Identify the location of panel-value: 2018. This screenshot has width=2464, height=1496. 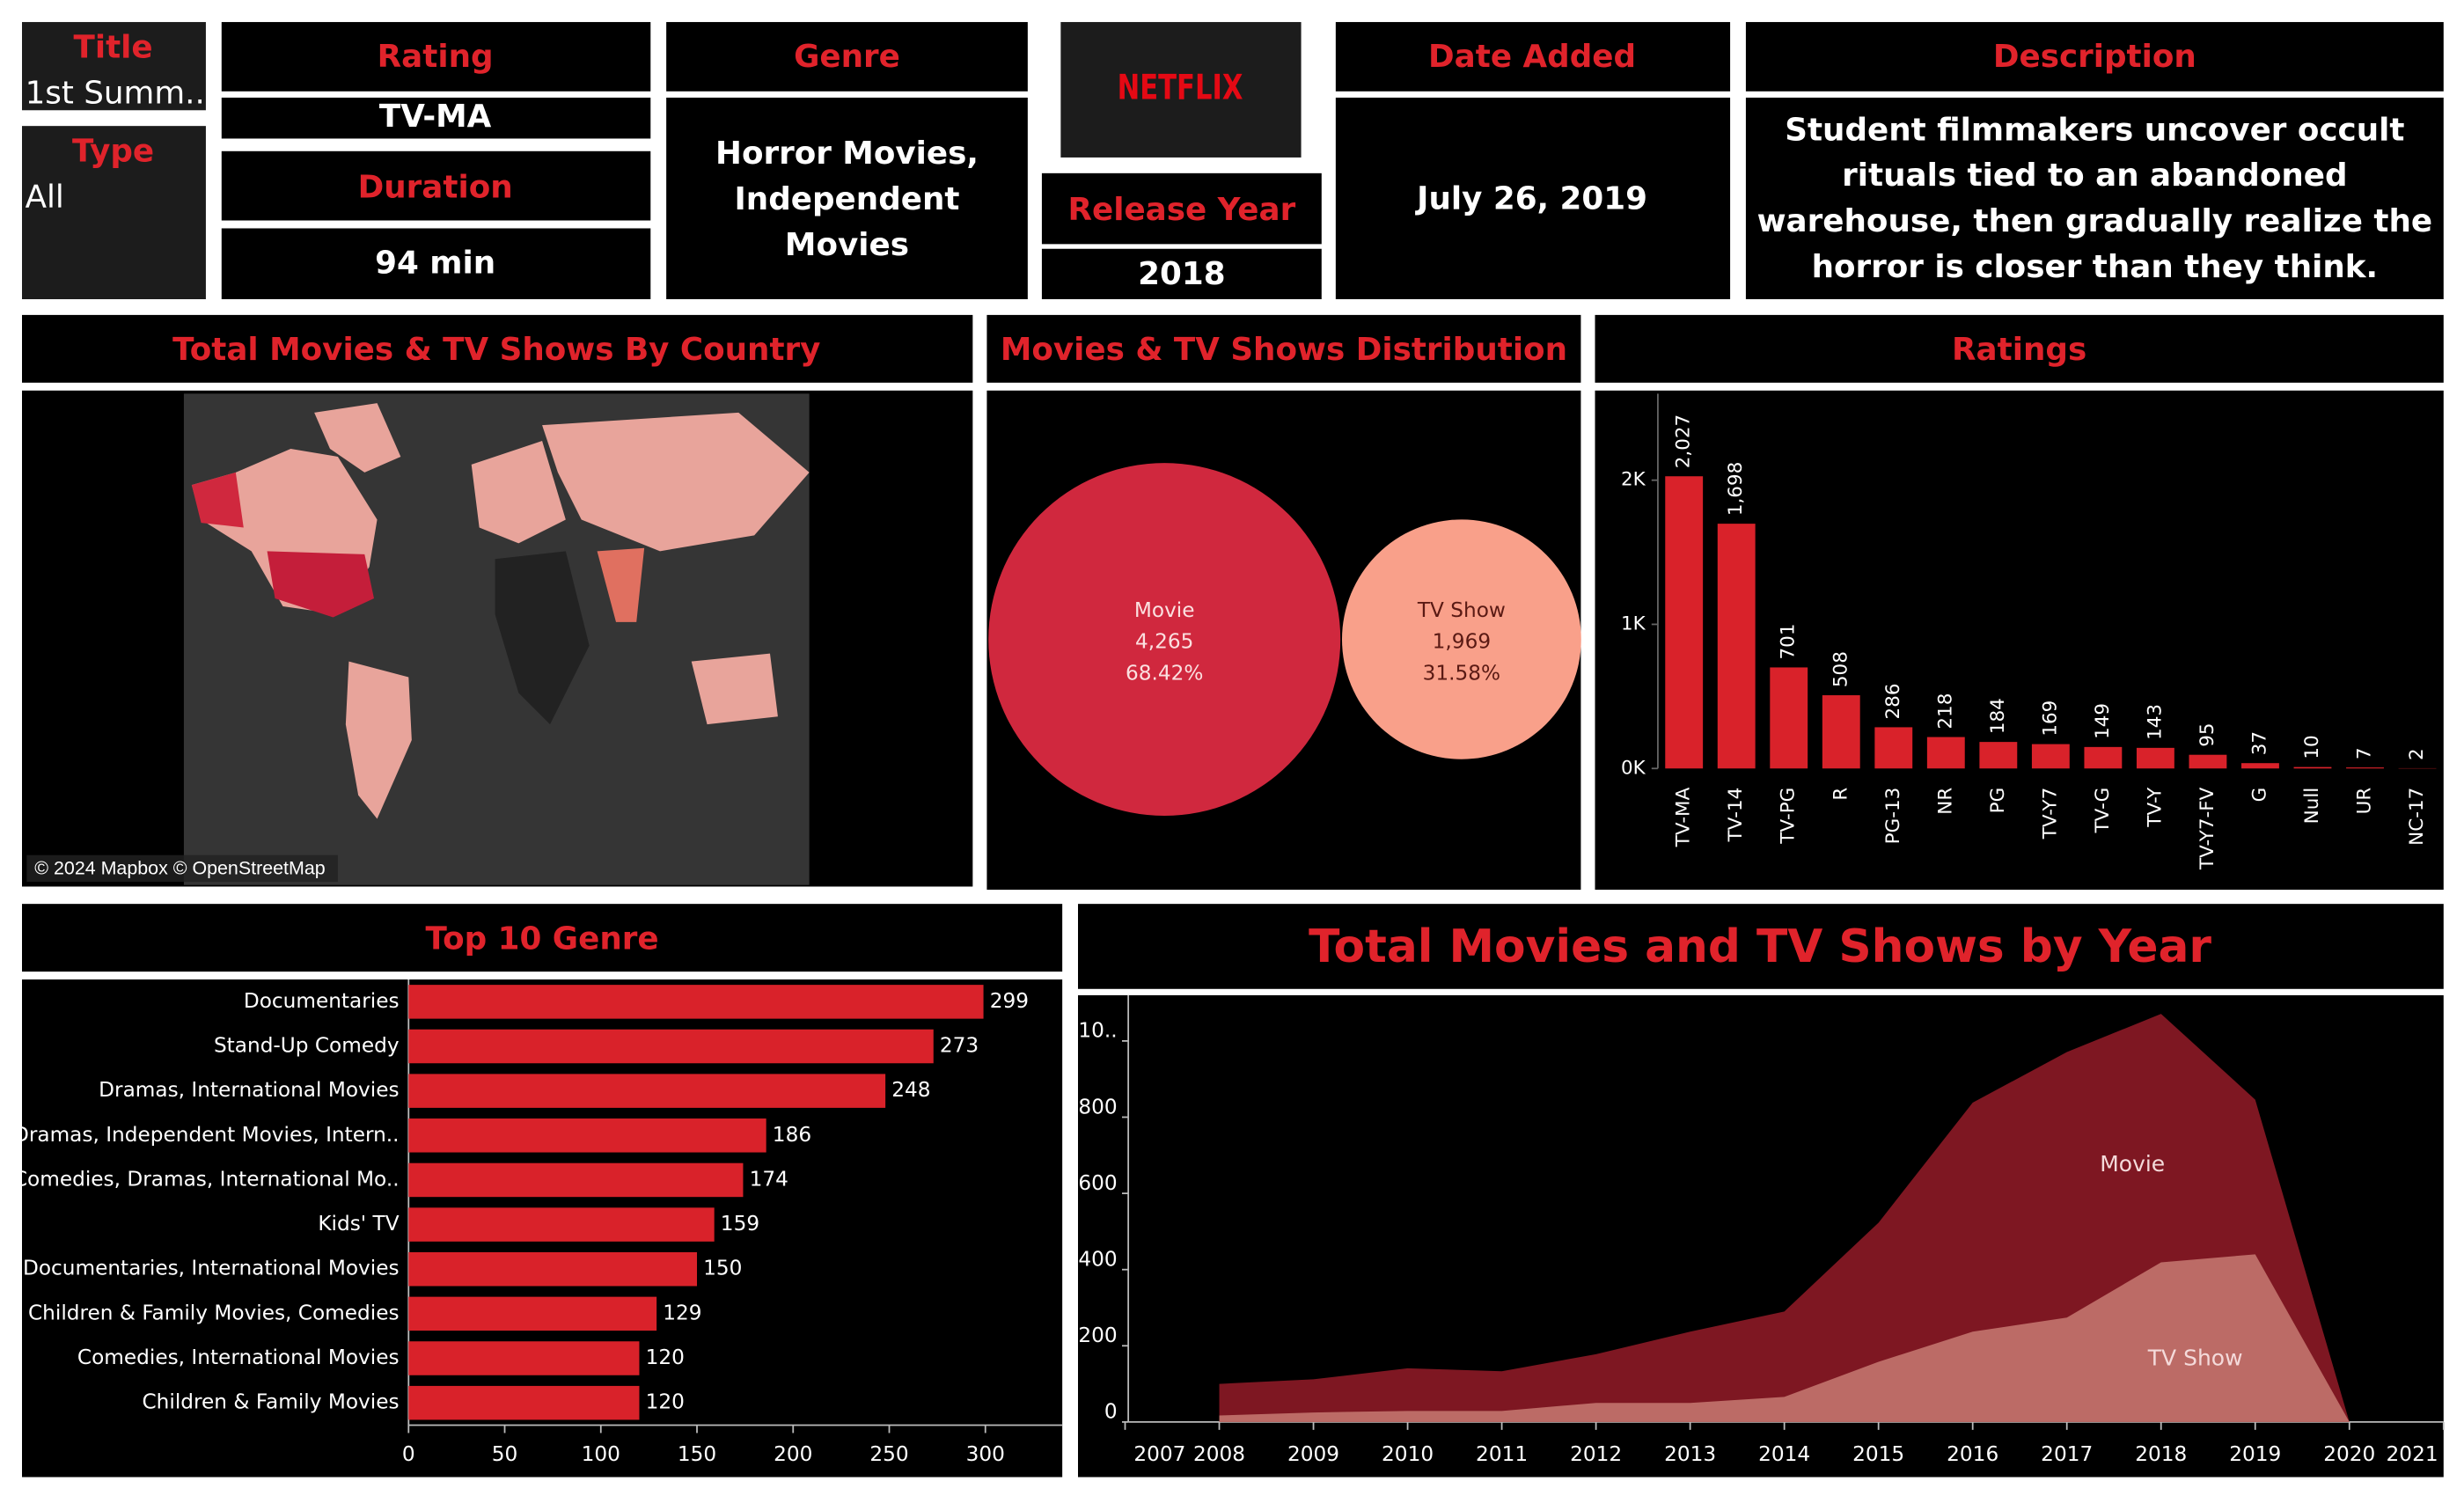
(1182, 274).